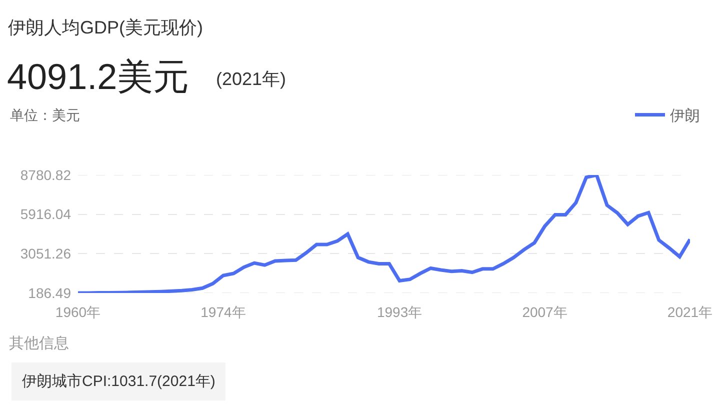  What do you see at coordinates (105, 27) in the screenshot?
I see `chart-title: 伊朗人均GDP(美元现价)` at bounding box center [105, 27].